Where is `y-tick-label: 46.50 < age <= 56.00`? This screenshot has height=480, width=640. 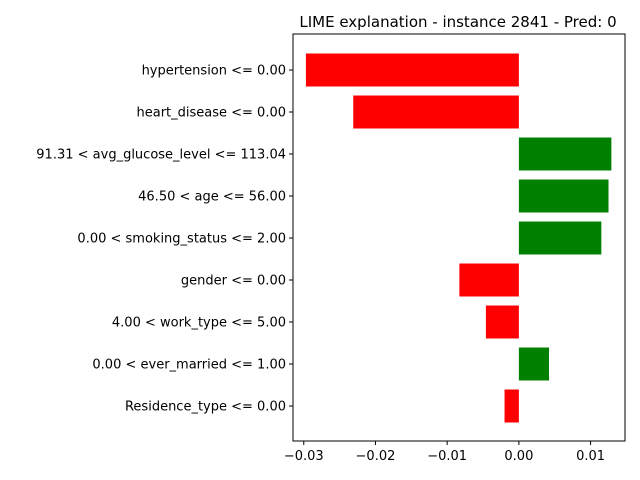 y-tick-label: 46.50 < age <= 56.00 is located at coordinates (212, 197).